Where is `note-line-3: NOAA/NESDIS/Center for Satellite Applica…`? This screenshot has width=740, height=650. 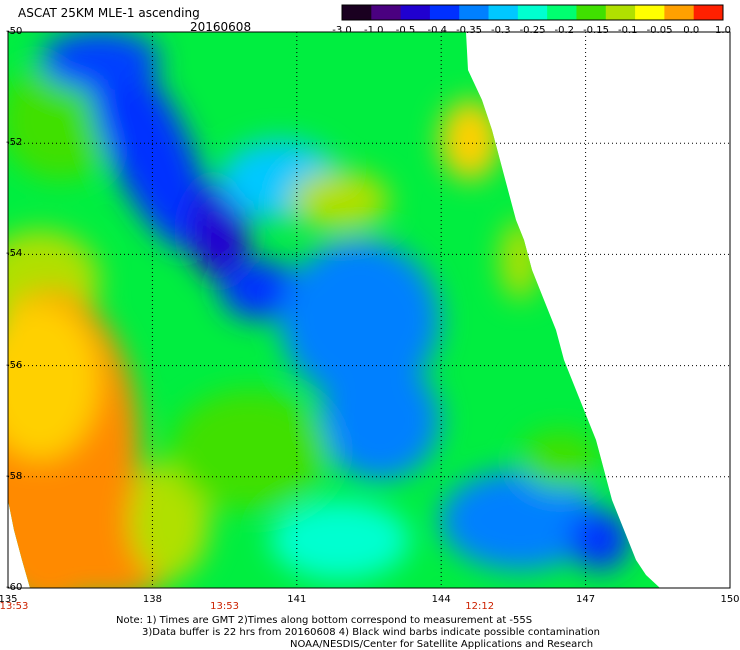 note-line-3: NOAA/NESDIS/Center for Satellite Applica… is located at coordinates (442, 644).